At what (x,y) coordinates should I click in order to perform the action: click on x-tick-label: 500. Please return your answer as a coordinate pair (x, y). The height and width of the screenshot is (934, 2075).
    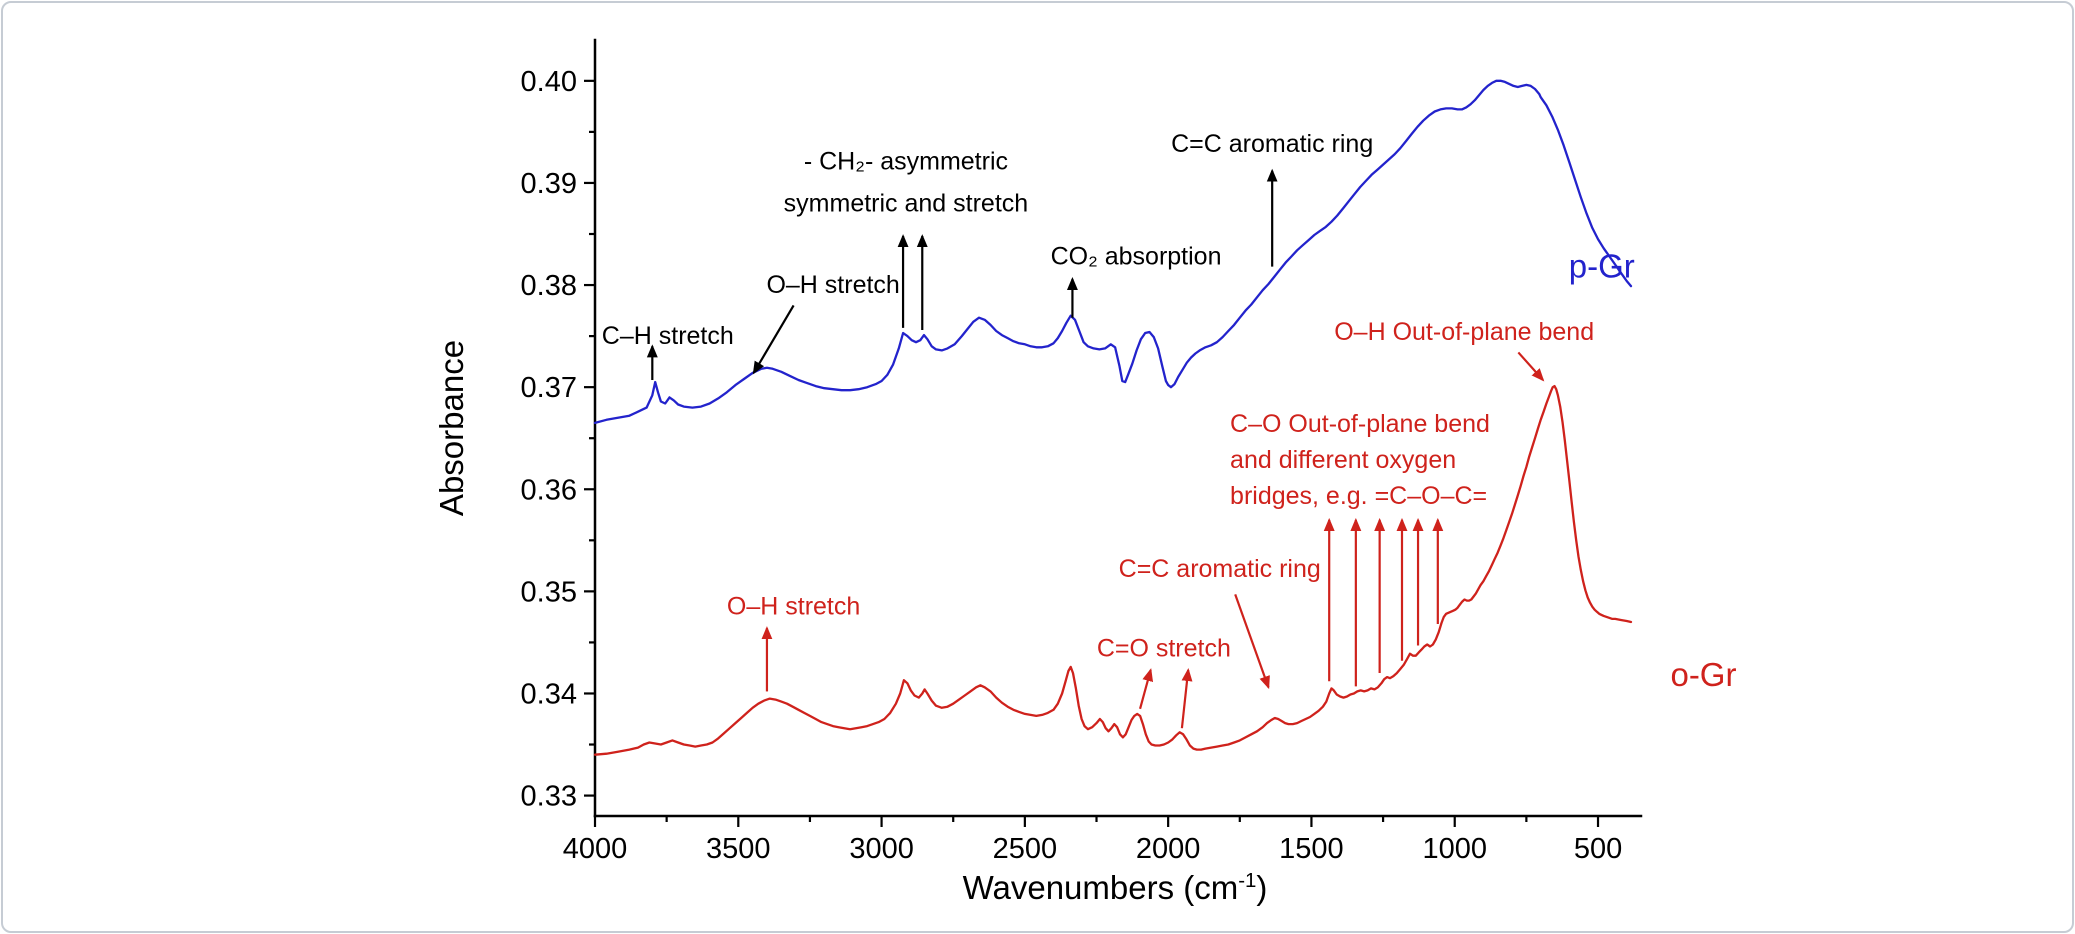
    Looking at the image, I should click on (1598, 849).